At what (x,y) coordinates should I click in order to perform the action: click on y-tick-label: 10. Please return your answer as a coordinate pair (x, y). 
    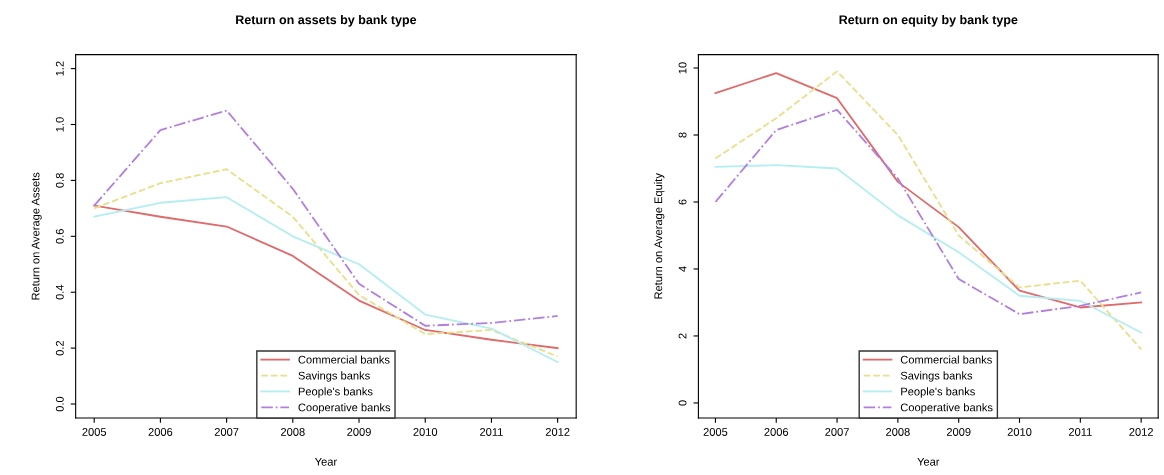
    Looking at the image, I should click on (682, 68).